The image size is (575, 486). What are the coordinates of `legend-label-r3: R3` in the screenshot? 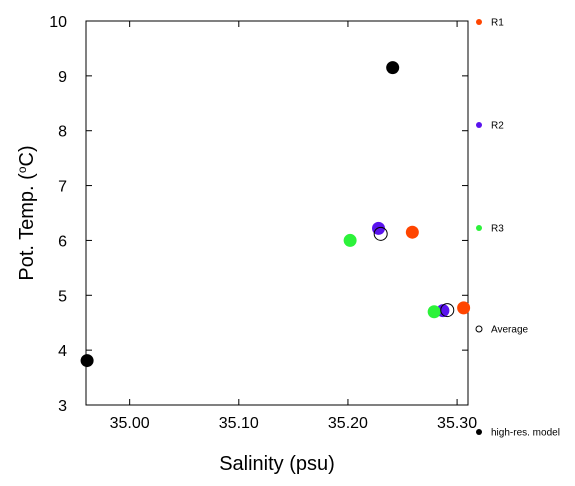 It's located at (497, 229).